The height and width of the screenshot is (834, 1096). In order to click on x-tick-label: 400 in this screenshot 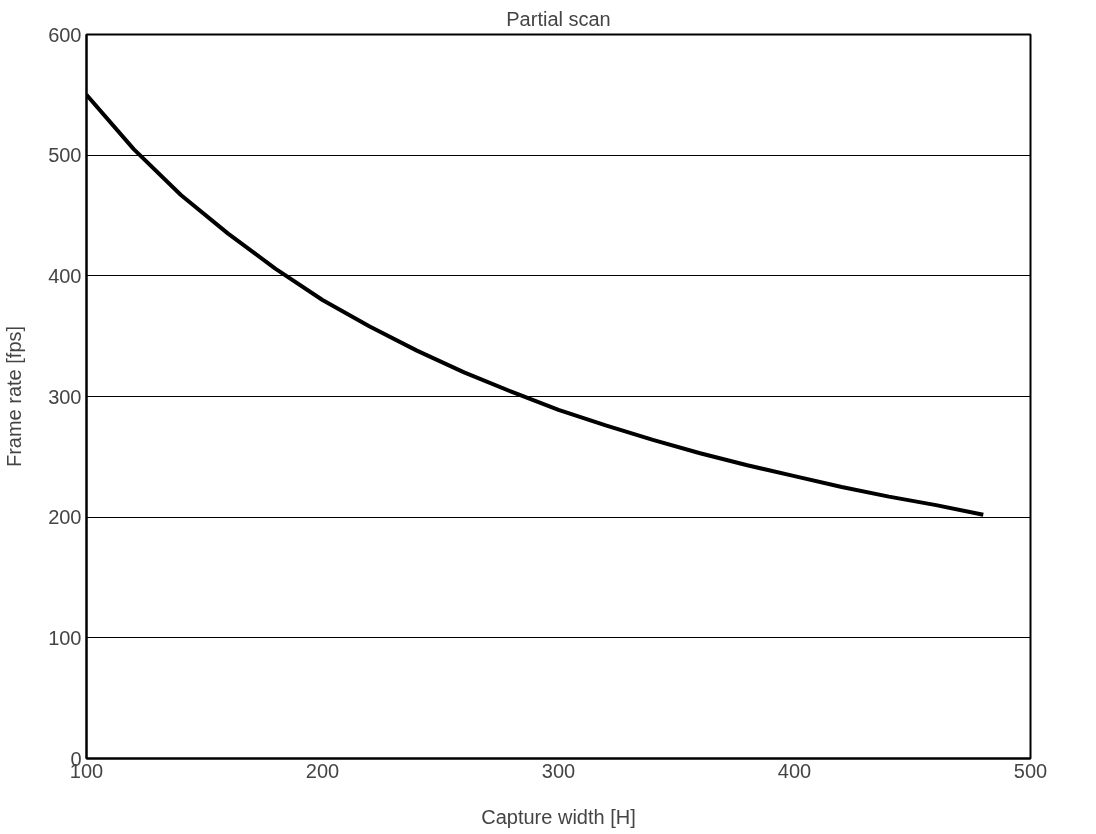, I will do `click(794, 770)`.